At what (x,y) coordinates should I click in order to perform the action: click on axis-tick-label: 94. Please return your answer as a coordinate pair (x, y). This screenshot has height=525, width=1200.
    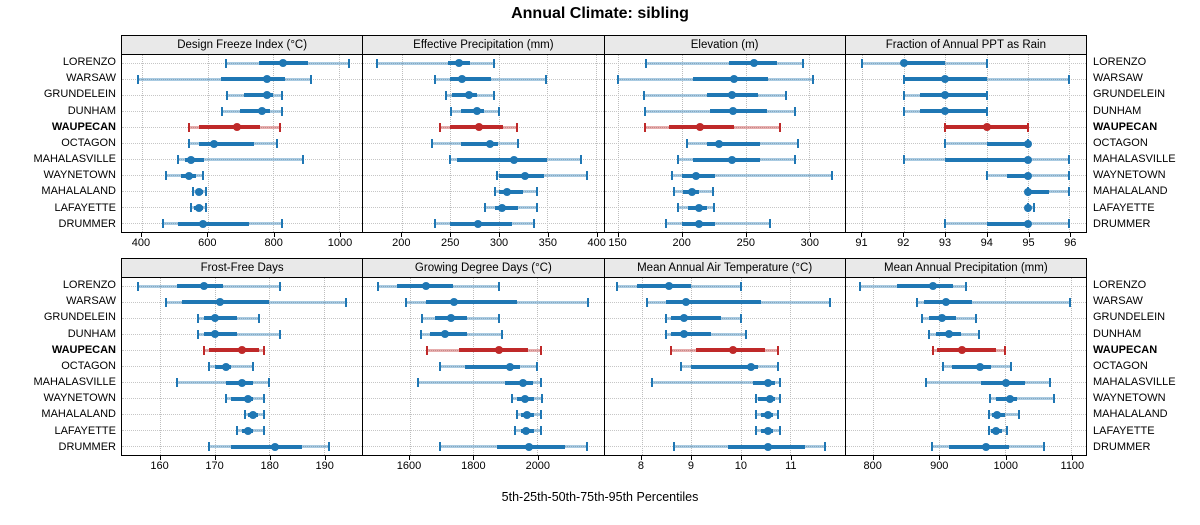
    Looking at the image, I should click on (986, 243).